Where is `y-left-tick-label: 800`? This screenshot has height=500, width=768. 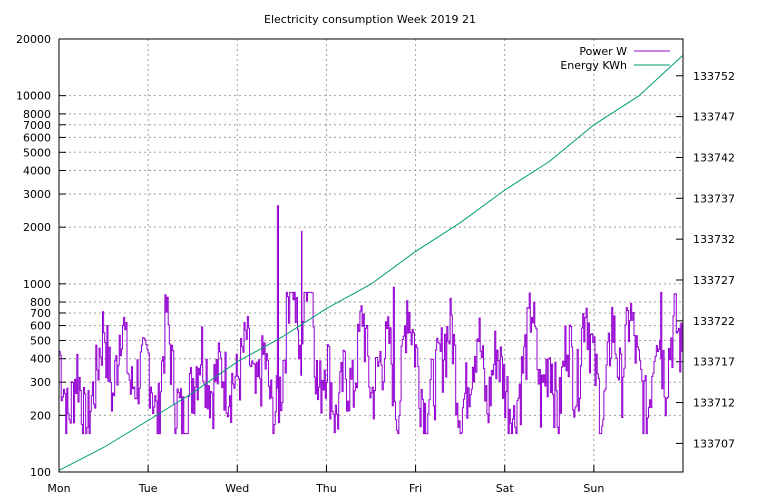 y-left-tick-label: 800 is located at coordinates (40, 302).